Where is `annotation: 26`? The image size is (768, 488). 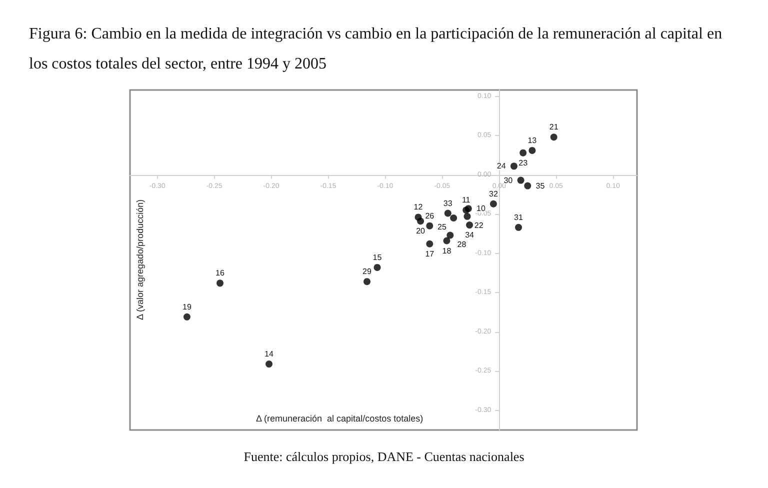
annotation: 26 is located at coordinates (430, 215).